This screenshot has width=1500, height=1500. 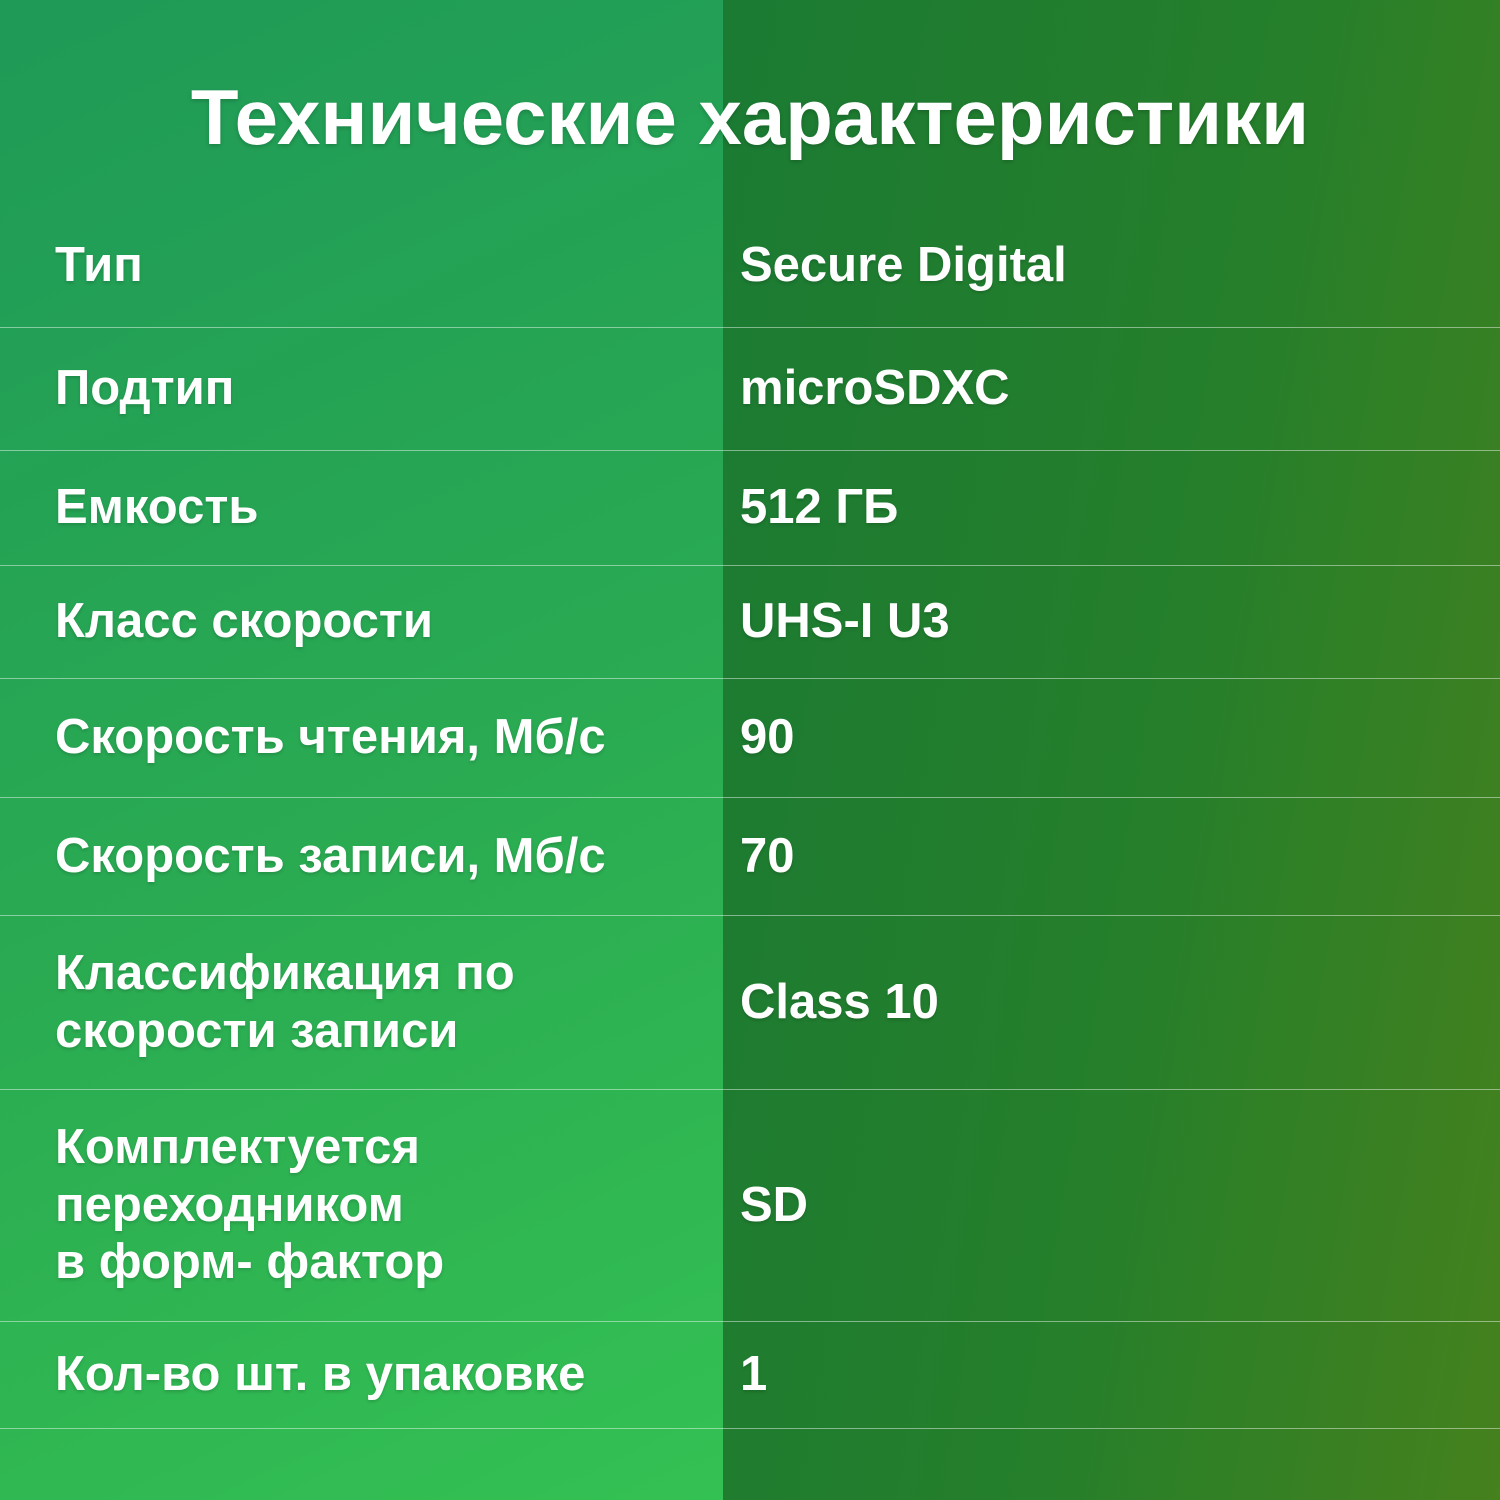 What do you see at coordinates (767, 737) in the screenshot?
I see `spec-value: 90` at bounding box center [767, 737].